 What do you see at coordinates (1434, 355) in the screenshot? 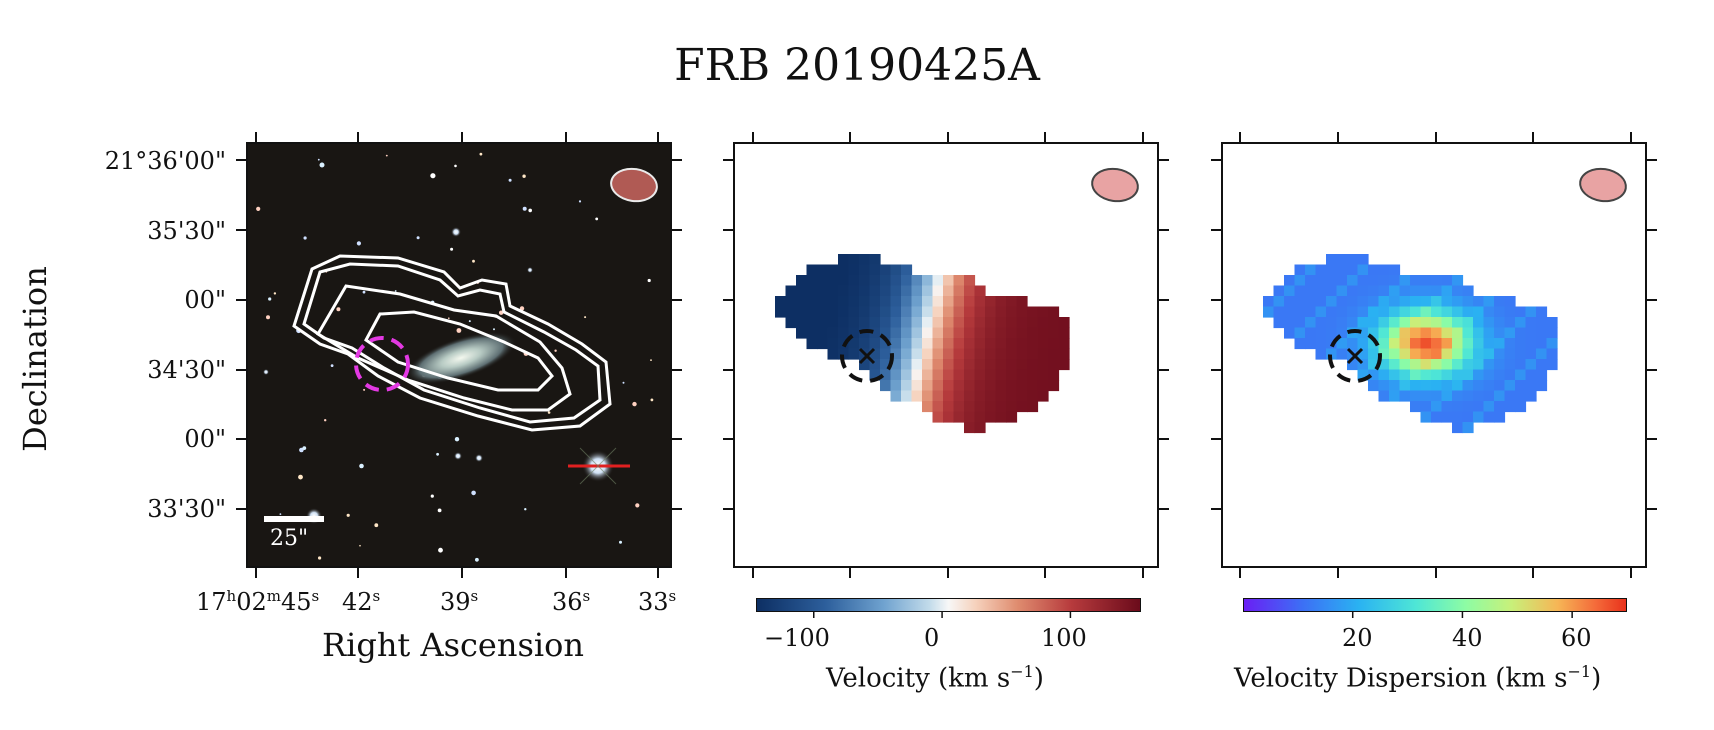
I see `velocity-dispersion-panel` at bounding box center [1434, 355].